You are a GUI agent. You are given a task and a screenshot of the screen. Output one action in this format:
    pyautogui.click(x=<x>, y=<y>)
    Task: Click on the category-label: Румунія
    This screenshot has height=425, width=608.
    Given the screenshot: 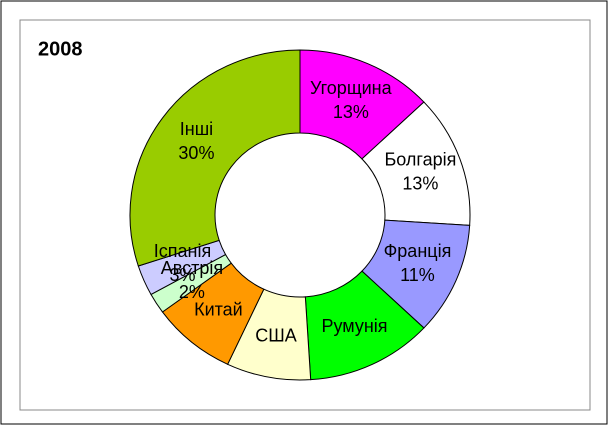 What is the action you would take?
    pyautogui.click(x=354, y=326)
    